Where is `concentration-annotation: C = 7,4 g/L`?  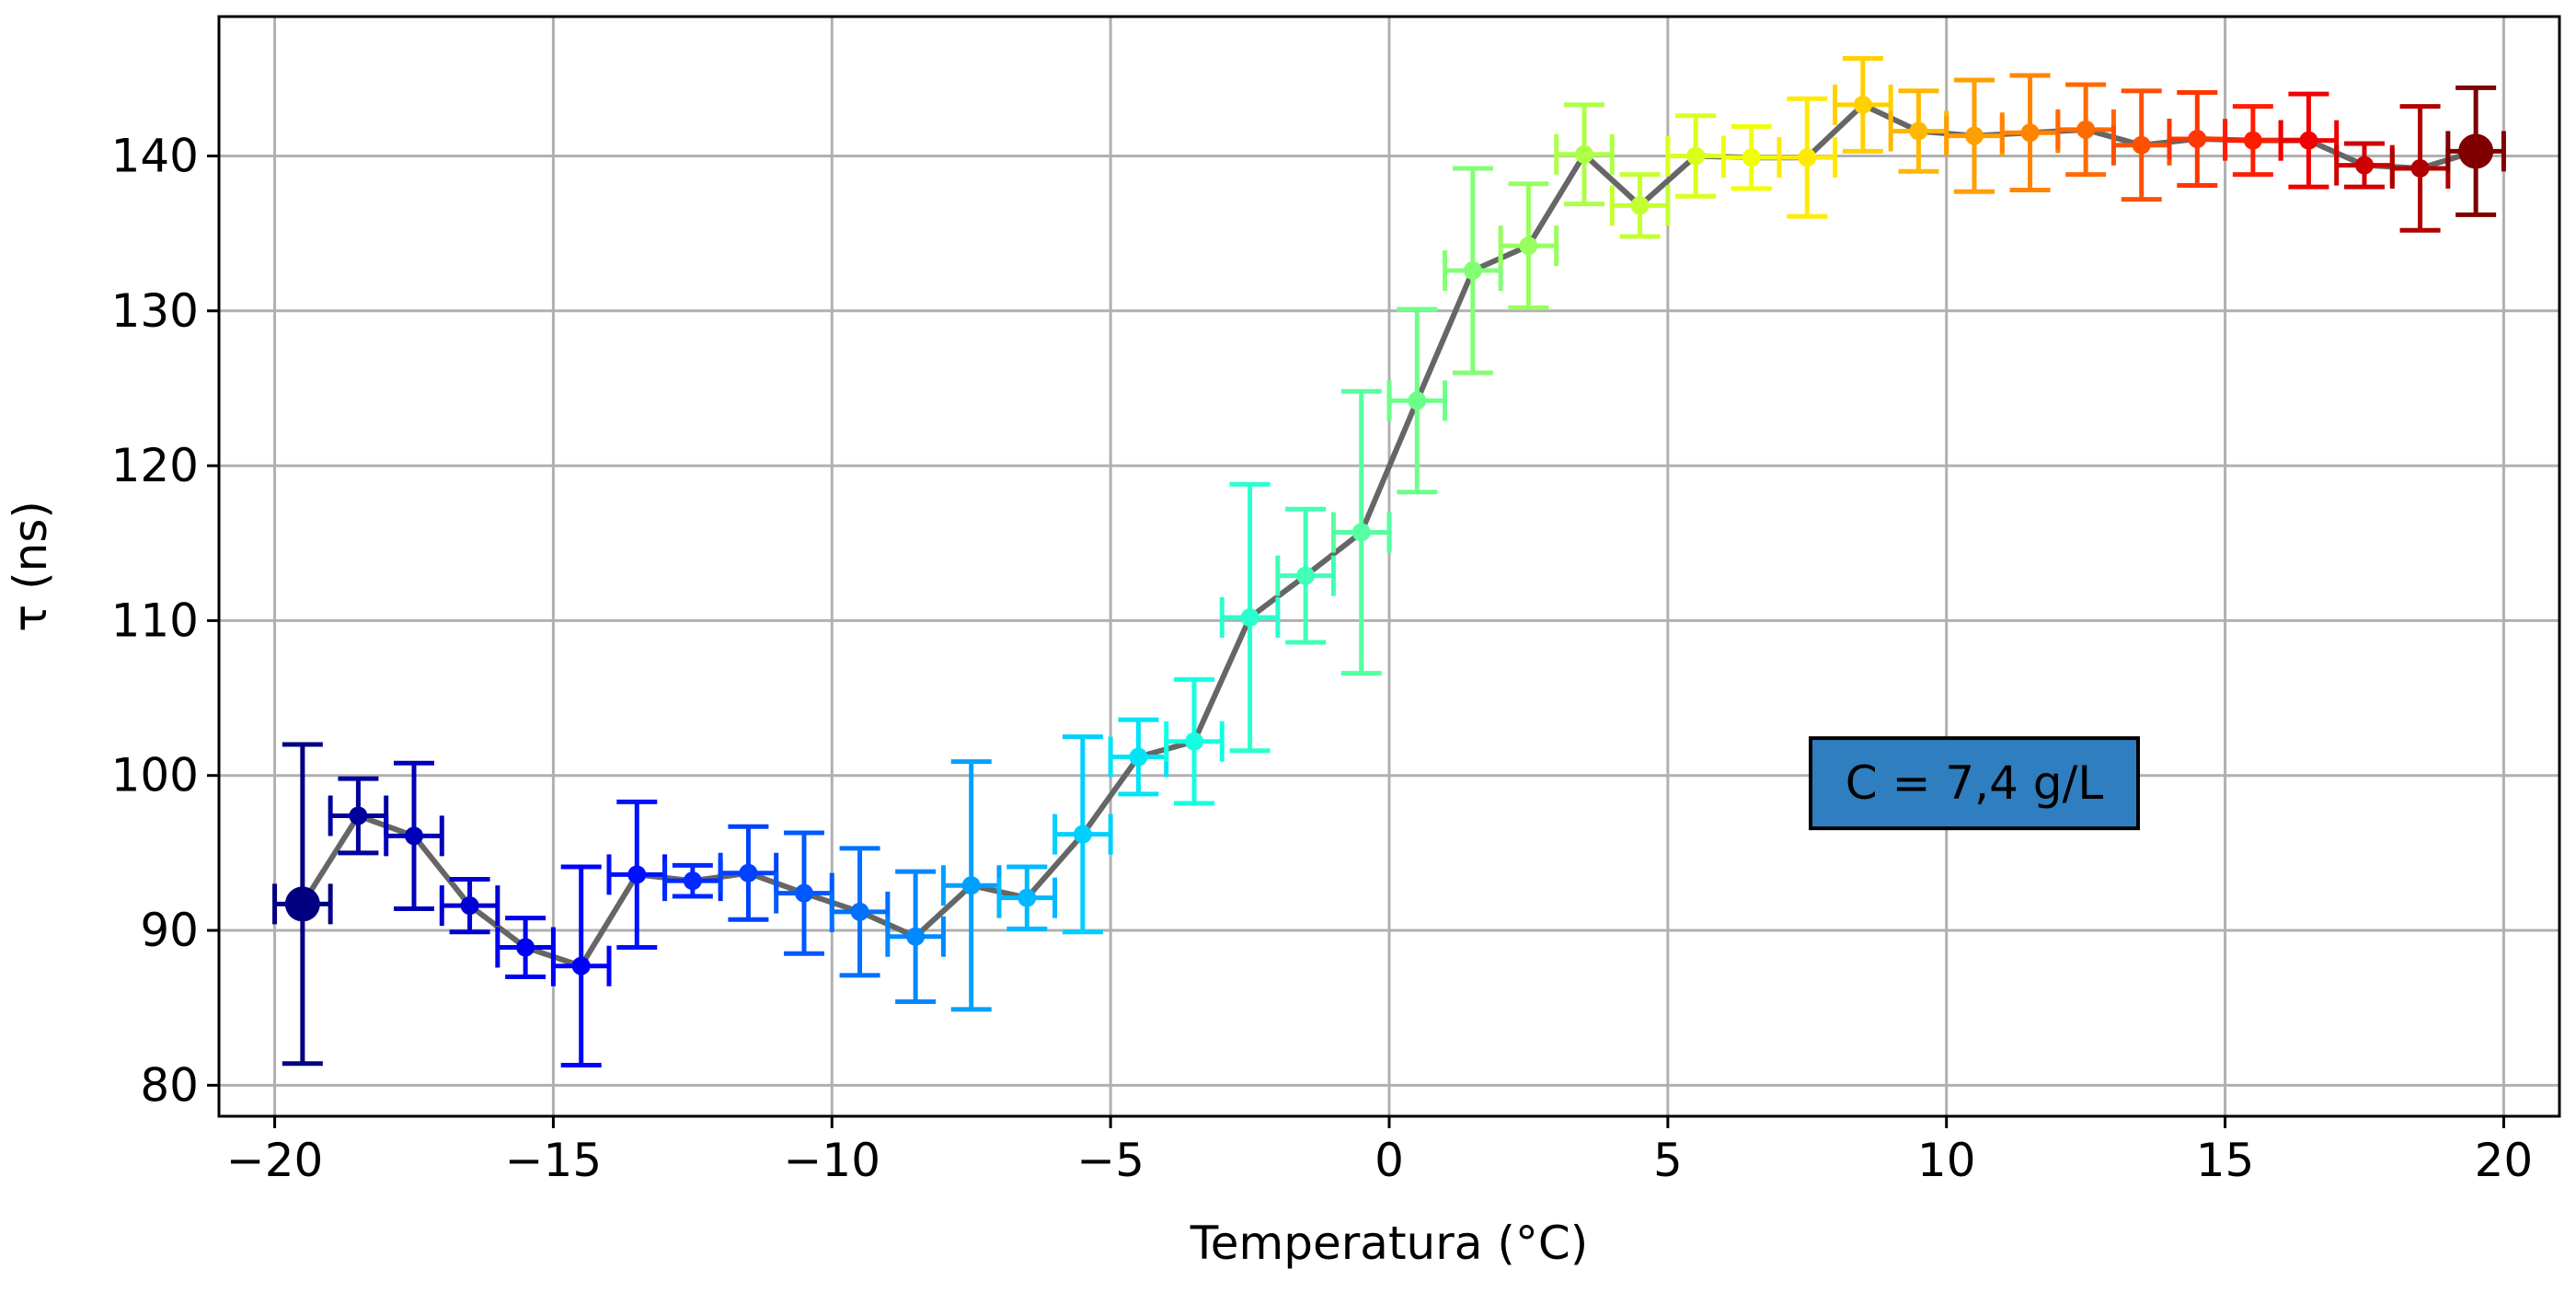 concentration-annotation: C = 7,4 g/L is located at coordinates (1974, 783).